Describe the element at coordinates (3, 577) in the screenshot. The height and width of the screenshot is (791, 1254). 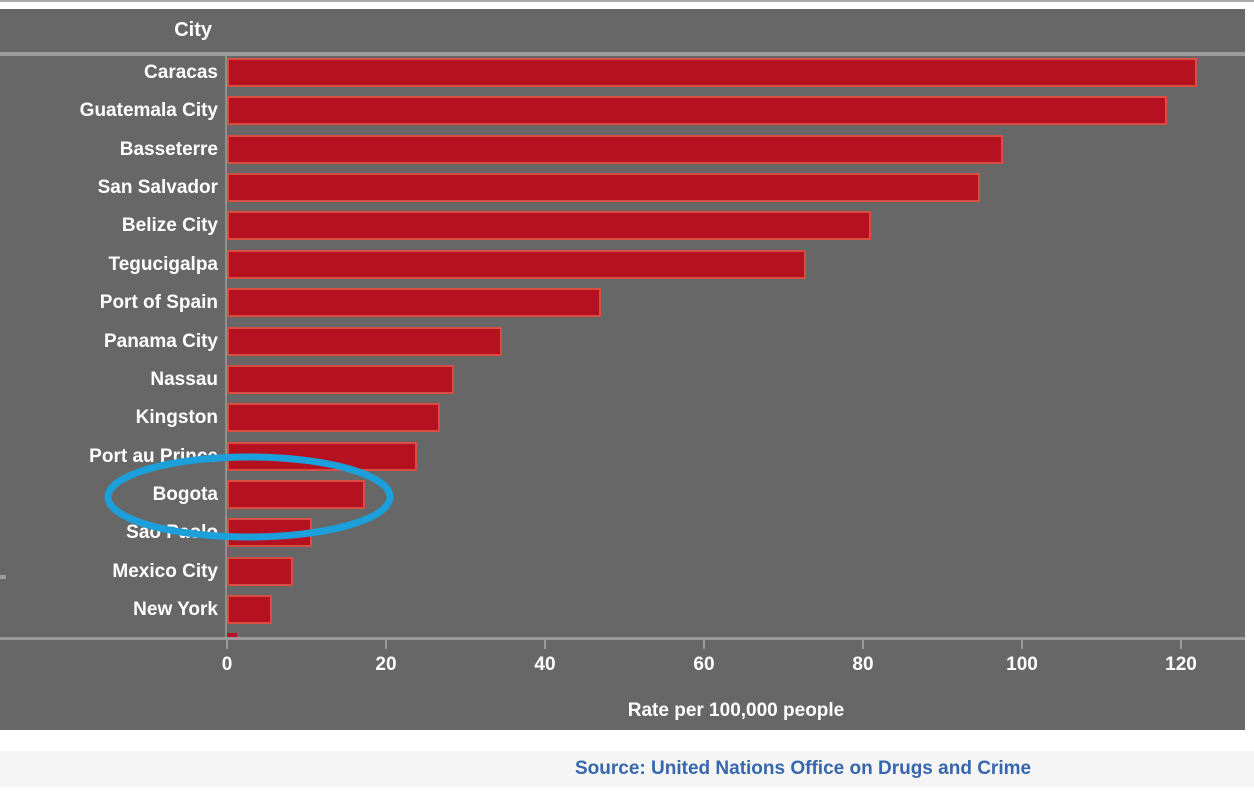
I see `left-edge-tick` at that location.